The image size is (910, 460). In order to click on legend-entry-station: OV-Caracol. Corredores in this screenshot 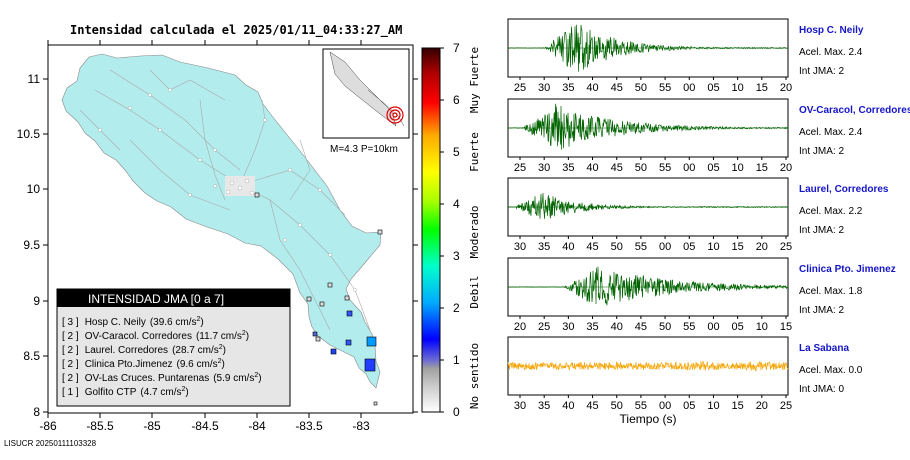, I will do `click(138, 336)`.